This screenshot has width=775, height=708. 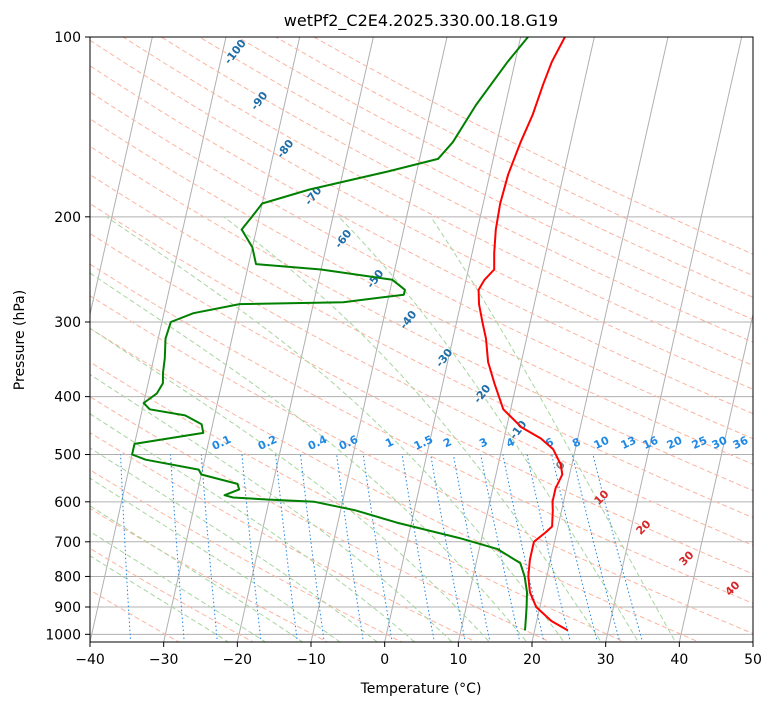 I want to click on y-tick-label: 1000, so click(x=63, y=635).